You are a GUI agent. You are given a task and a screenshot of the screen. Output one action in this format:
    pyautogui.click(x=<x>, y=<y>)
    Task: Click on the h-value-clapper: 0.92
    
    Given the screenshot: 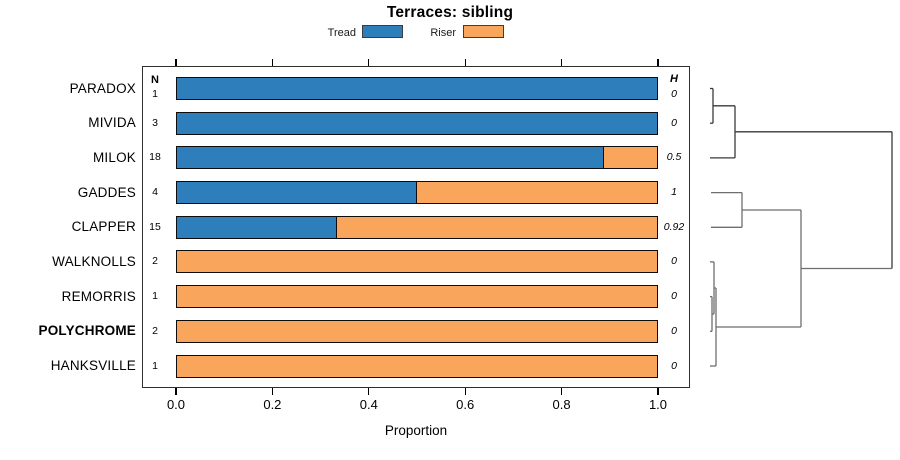 What is the action you would take?
    pyautogui.click(x=674, y=226)
    